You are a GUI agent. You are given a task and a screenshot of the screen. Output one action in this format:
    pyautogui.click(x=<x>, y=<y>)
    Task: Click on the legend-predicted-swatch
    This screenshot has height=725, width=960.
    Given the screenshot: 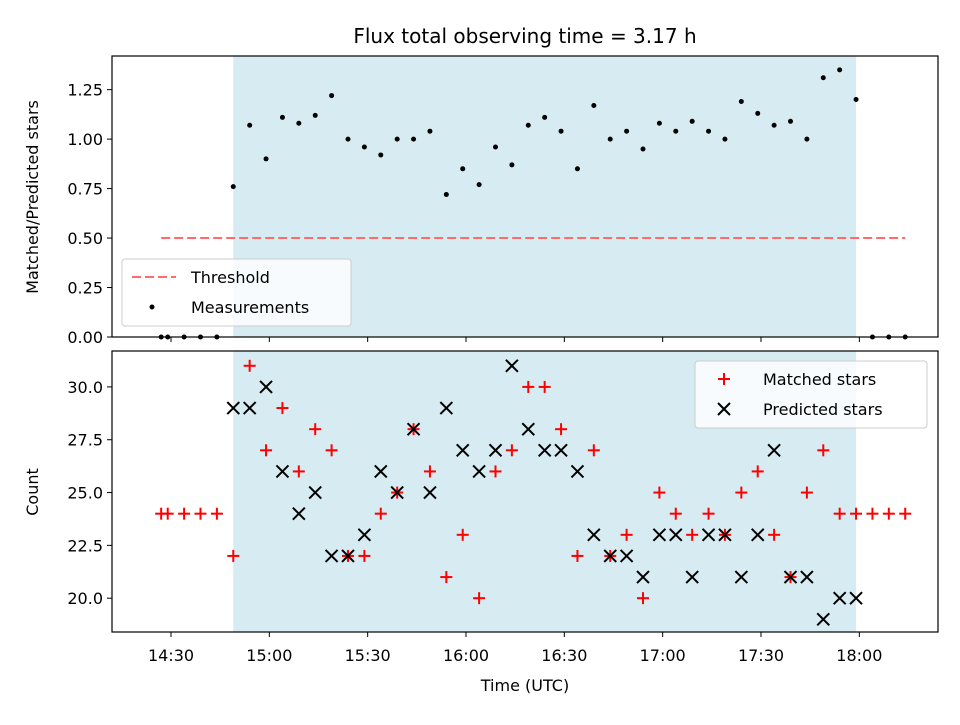 What is the action you would take?
    pyautogui.click(x=724, y=409)
    